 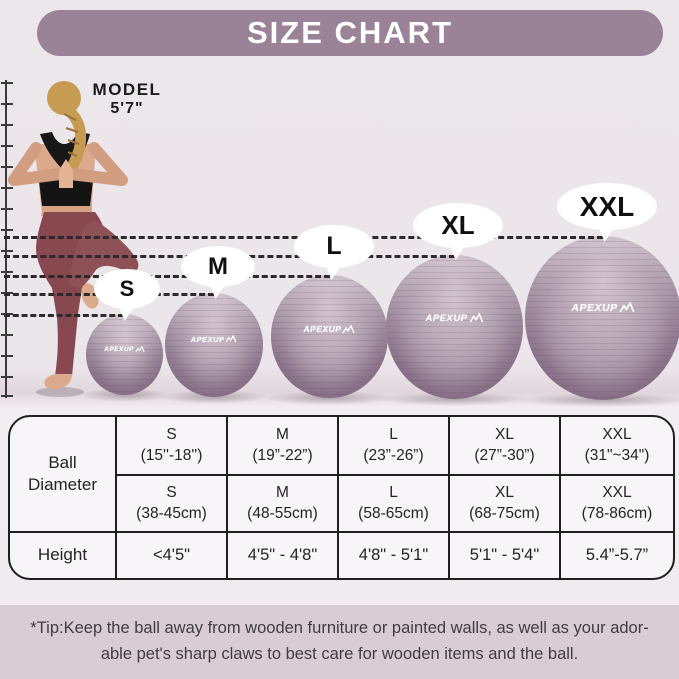 I want to click on table-cell: L (58-65cm), so click(x=393, y=503).